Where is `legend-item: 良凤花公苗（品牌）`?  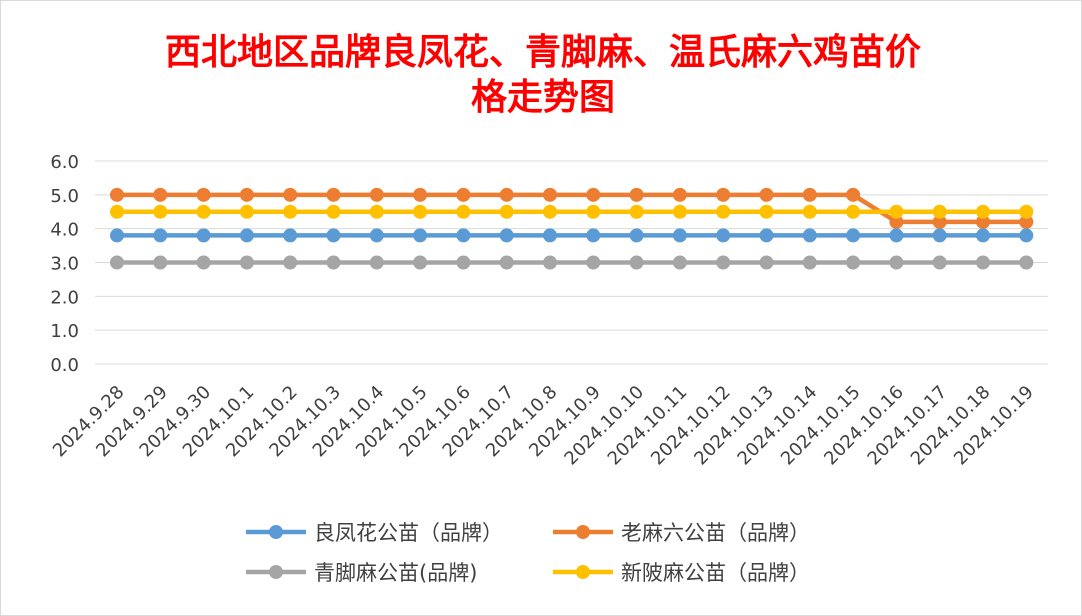 legend-item: 良凤花公苗（品牌） is located at coordinates (374, 533).